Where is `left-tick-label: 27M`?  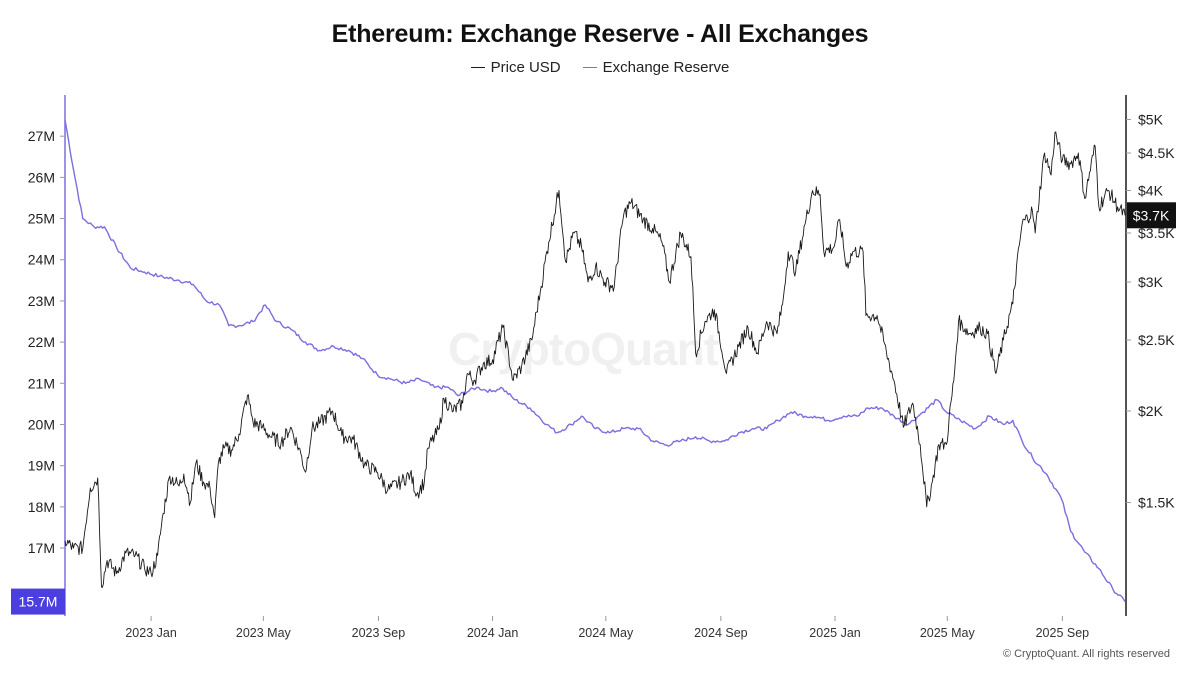
left-tick-label: 27M is located at coordinates (41, 136).